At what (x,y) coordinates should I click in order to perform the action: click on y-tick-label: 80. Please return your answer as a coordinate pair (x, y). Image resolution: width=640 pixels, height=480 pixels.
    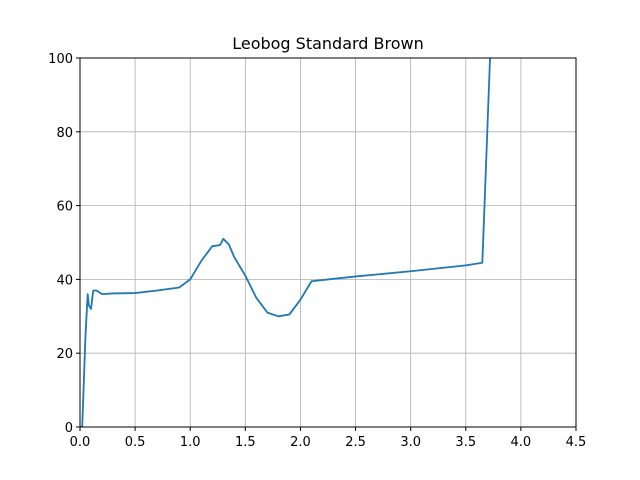
    Looking at the image, I should click on (64, 133).